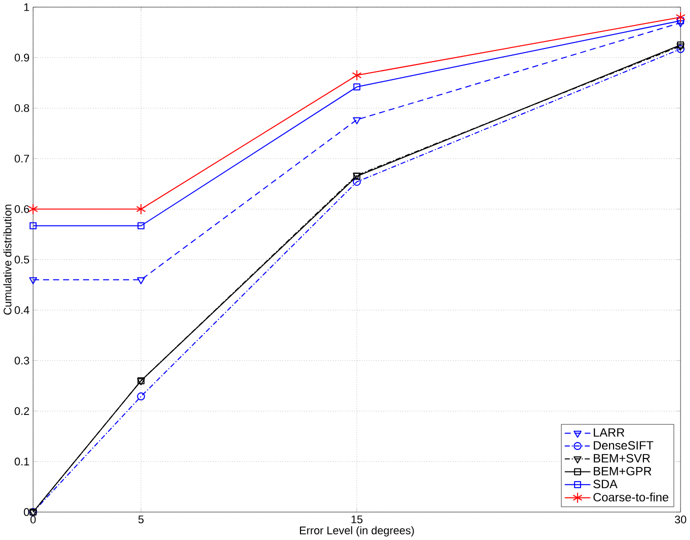  I want to click on y-tick-label: 1, so click(27, 7).